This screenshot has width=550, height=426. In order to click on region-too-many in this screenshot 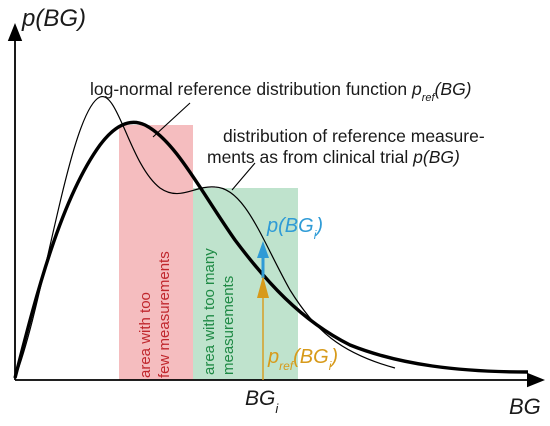, I will do `click(245, 284)`.